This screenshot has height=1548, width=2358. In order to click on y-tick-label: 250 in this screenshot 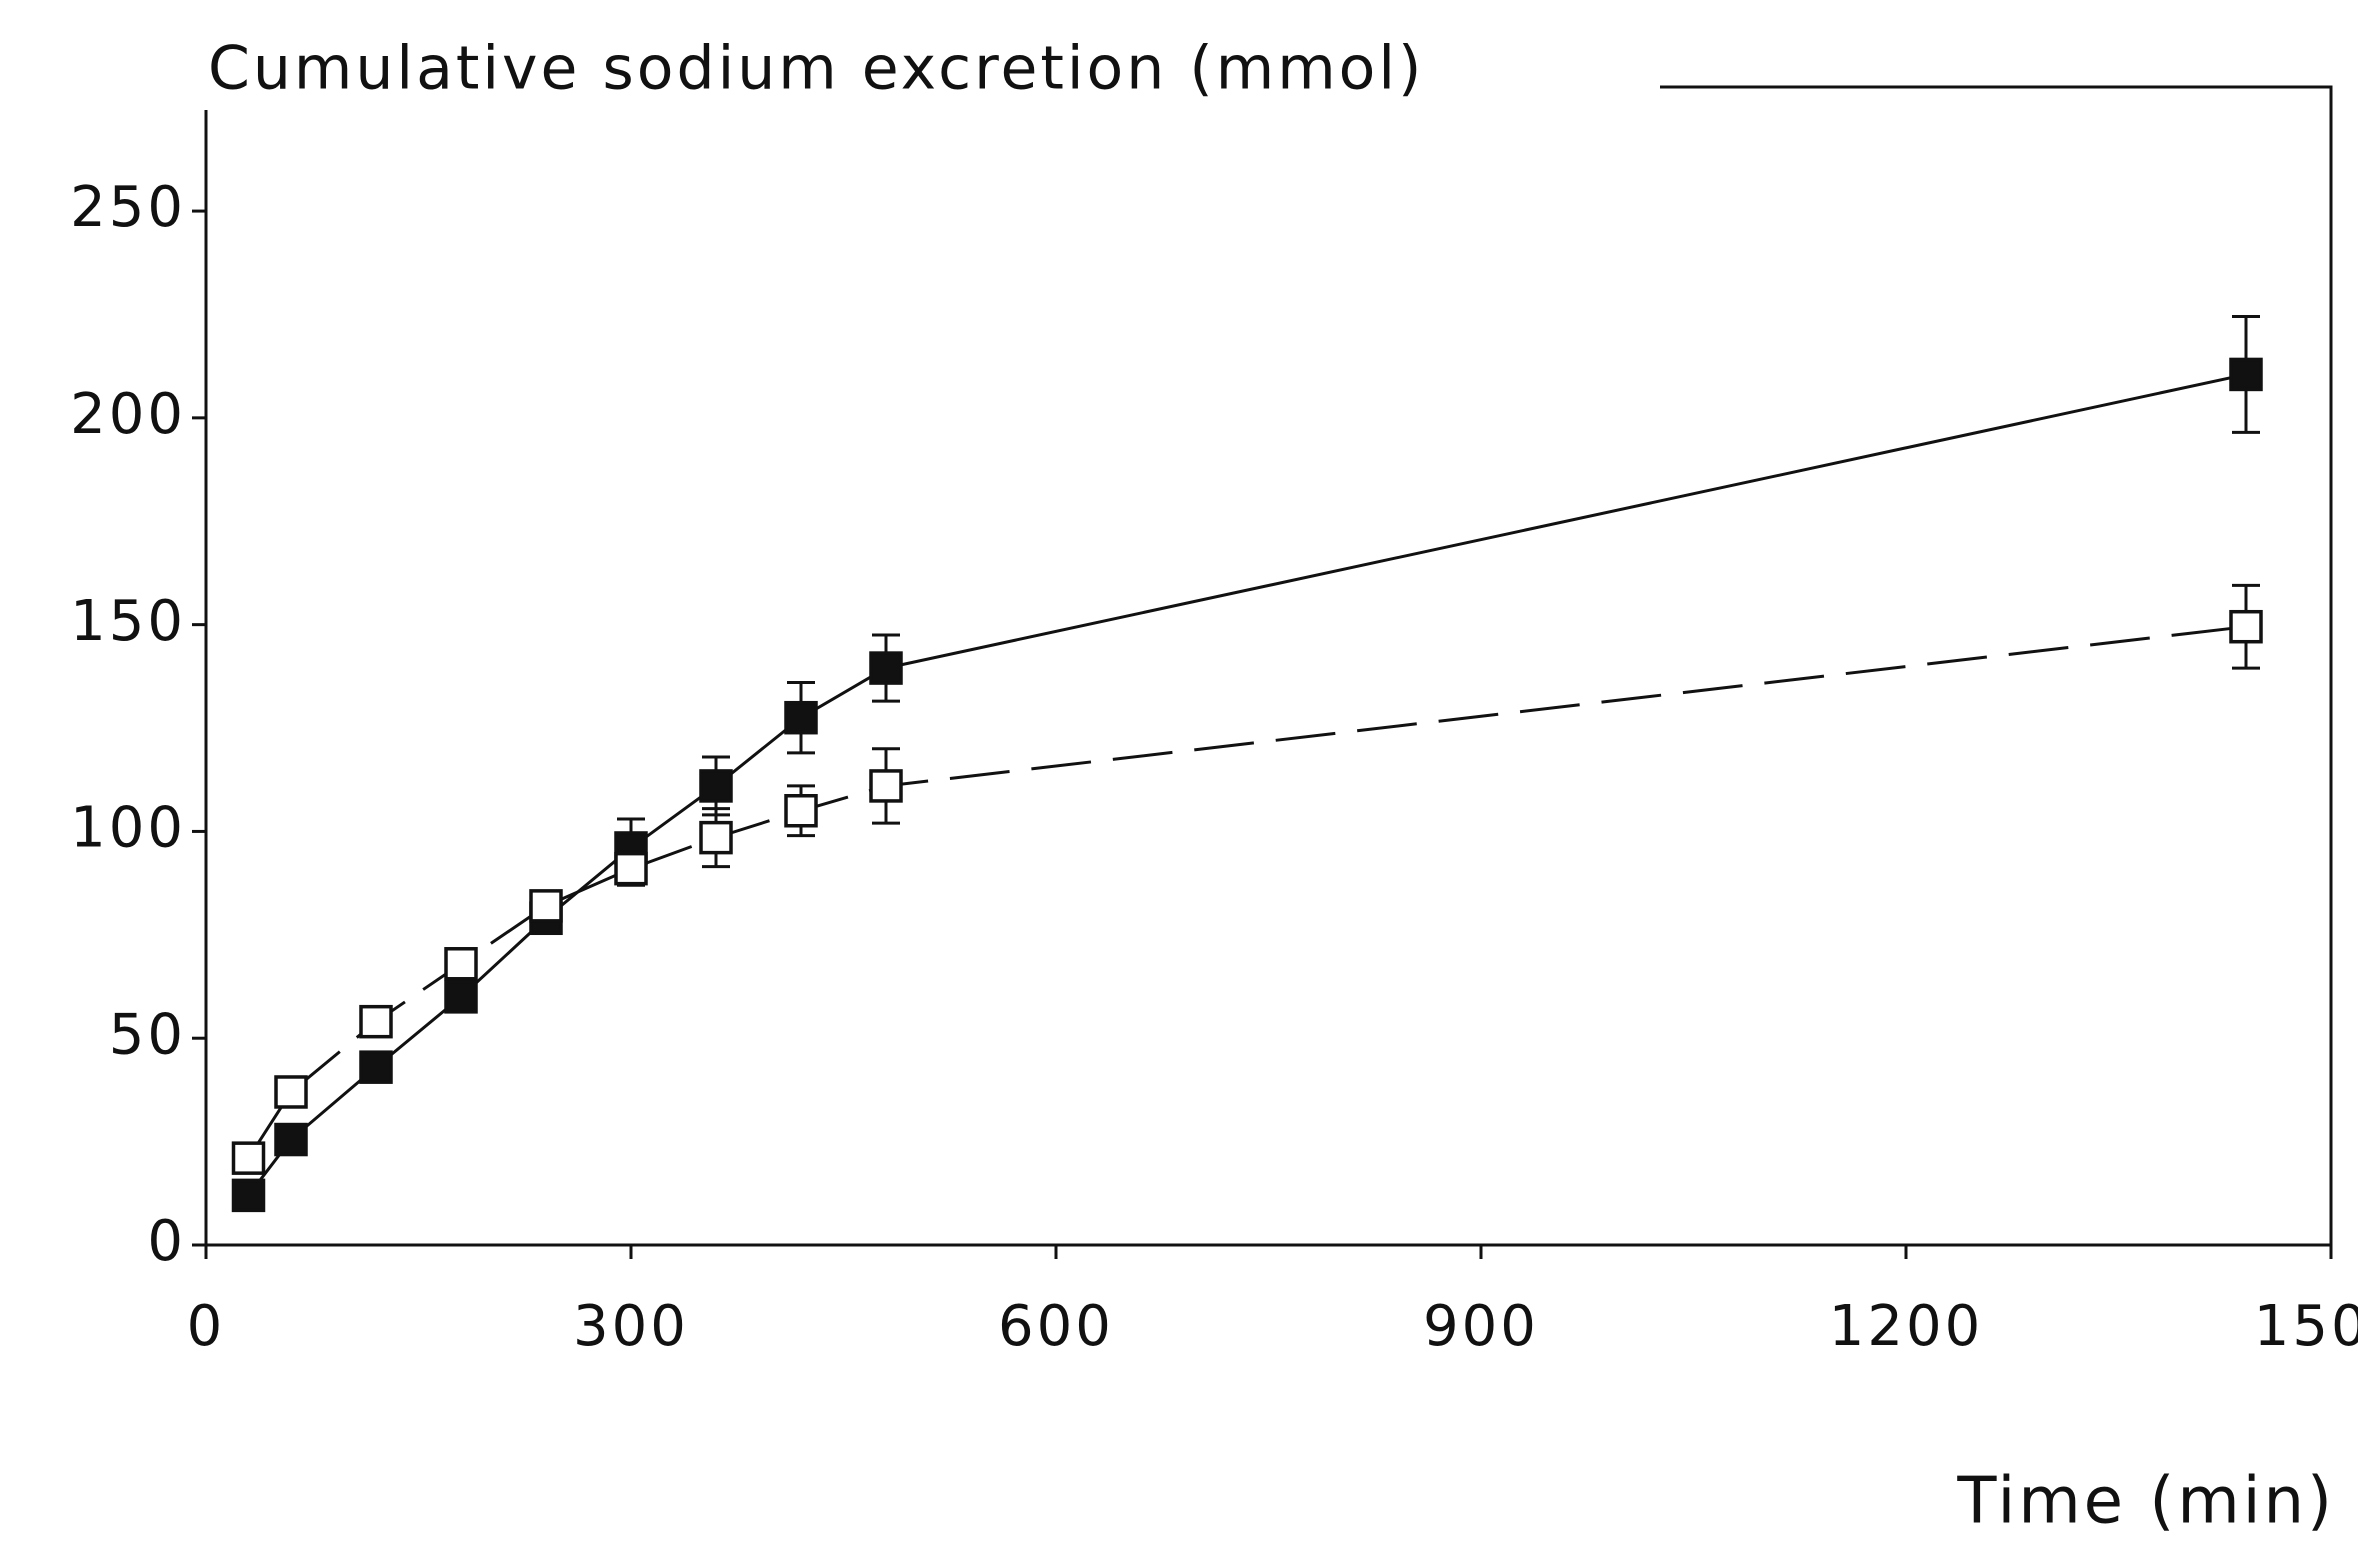, I will do `click(128, 207)`.